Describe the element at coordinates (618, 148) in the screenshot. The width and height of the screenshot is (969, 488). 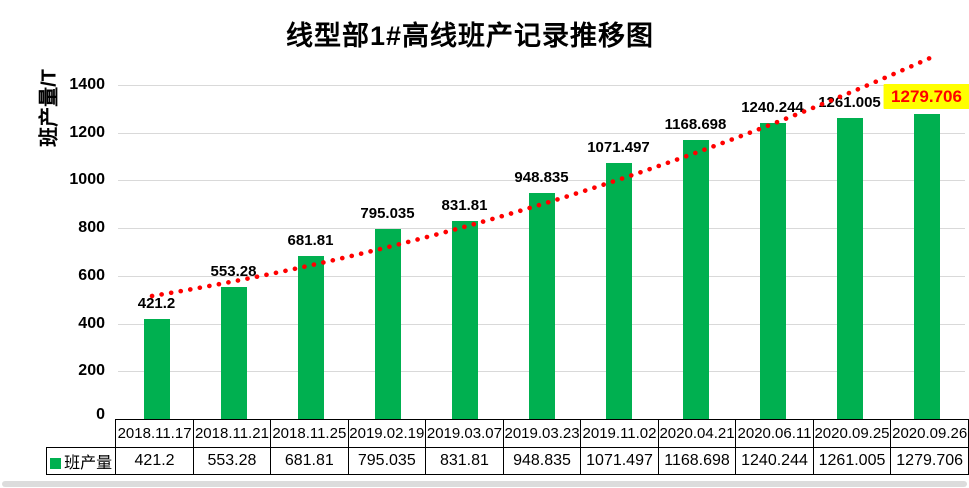
I see `bar-value-label: 1071.497` at that location.